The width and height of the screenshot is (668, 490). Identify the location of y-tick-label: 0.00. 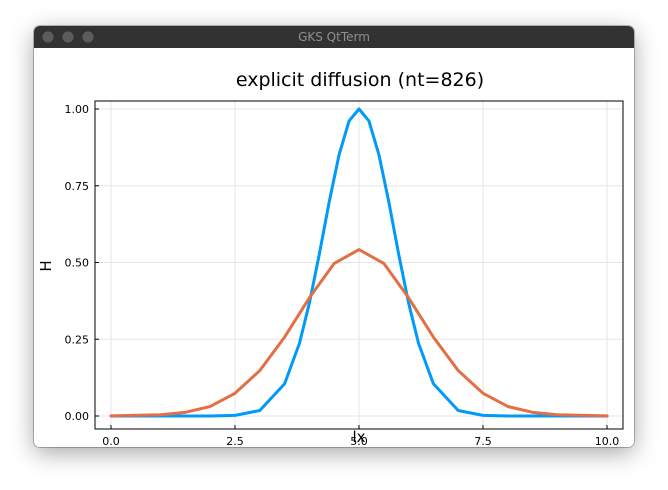
(77, 416).